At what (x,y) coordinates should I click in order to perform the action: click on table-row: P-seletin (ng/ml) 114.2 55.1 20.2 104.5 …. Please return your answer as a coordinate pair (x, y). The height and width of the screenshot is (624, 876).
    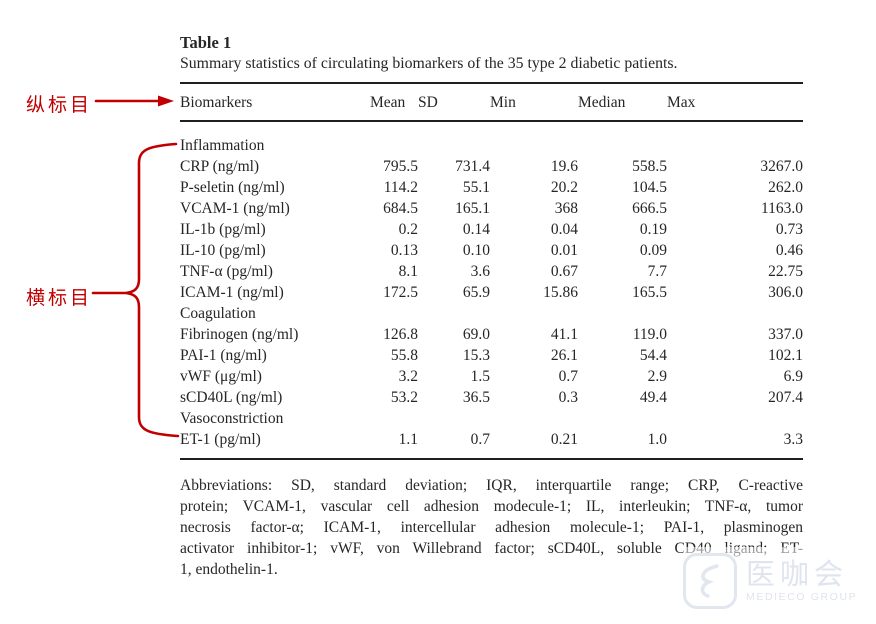
    Looking at the image, I should click on (491, 187).